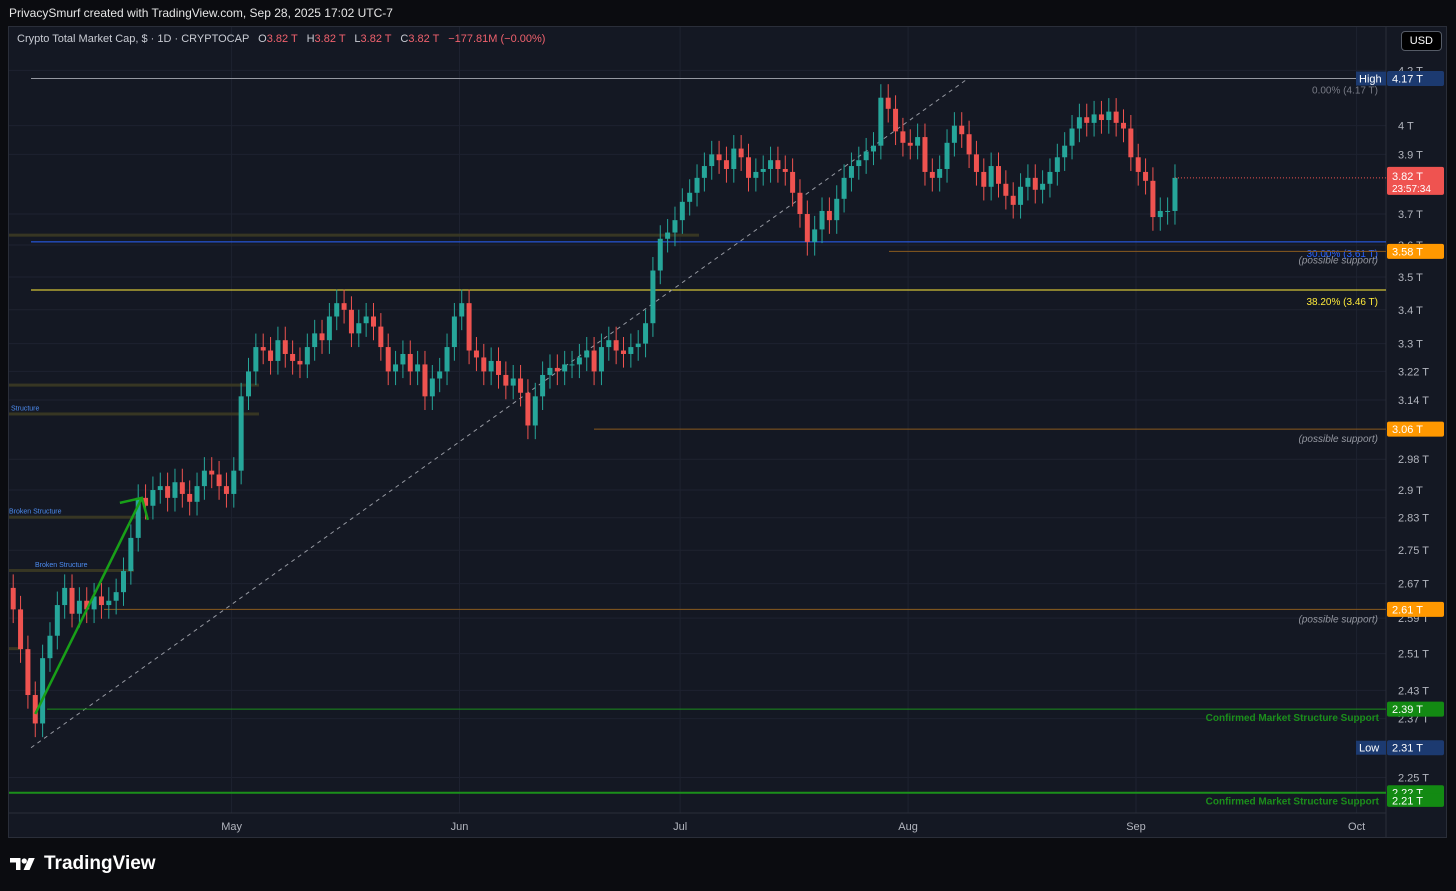  Describe the element at coordinates (1407, 252) in the screenshot. I see `support-badge-text: 3.58 T` at that location.